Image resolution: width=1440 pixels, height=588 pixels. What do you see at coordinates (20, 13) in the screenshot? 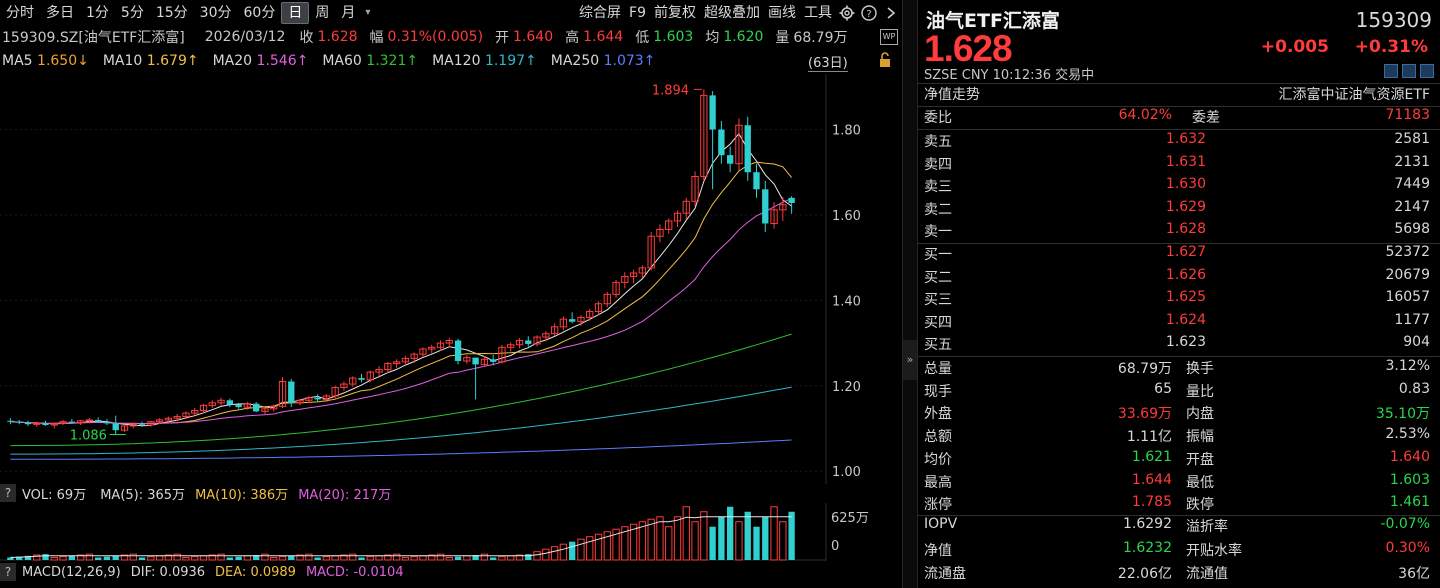
I see `period-tab-fenshi: 分时` at bounding box center [20, 13].